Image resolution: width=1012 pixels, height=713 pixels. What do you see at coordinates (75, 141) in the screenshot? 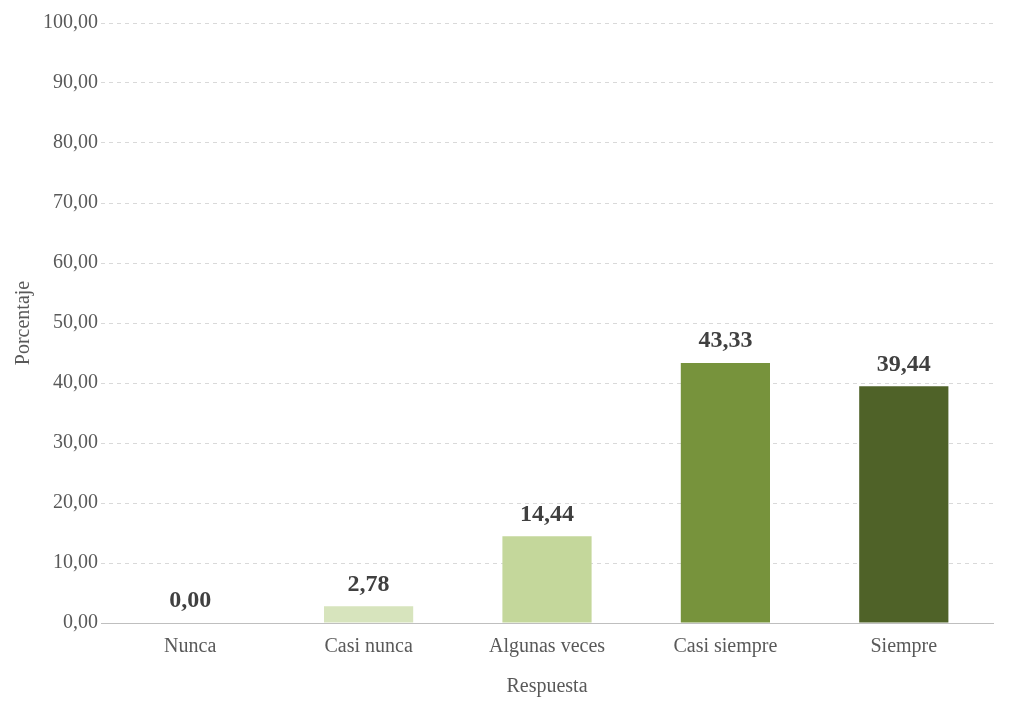
I see `y-tick-label: 80,00` at bounding box center [75, 141].